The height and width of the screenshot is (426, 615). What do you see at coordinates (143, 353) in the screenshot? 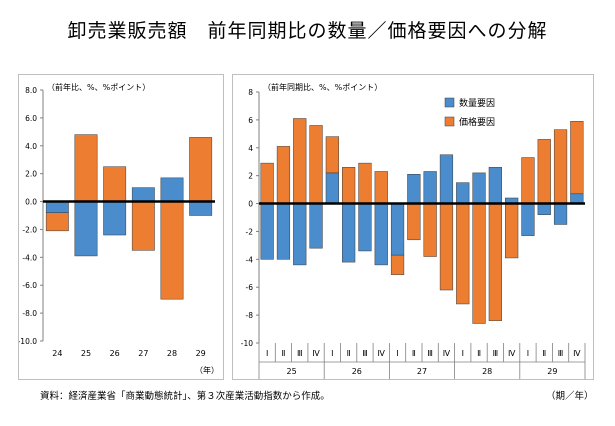
I see `annual-x-tick-label: 27` at bounding box center [143, 353].